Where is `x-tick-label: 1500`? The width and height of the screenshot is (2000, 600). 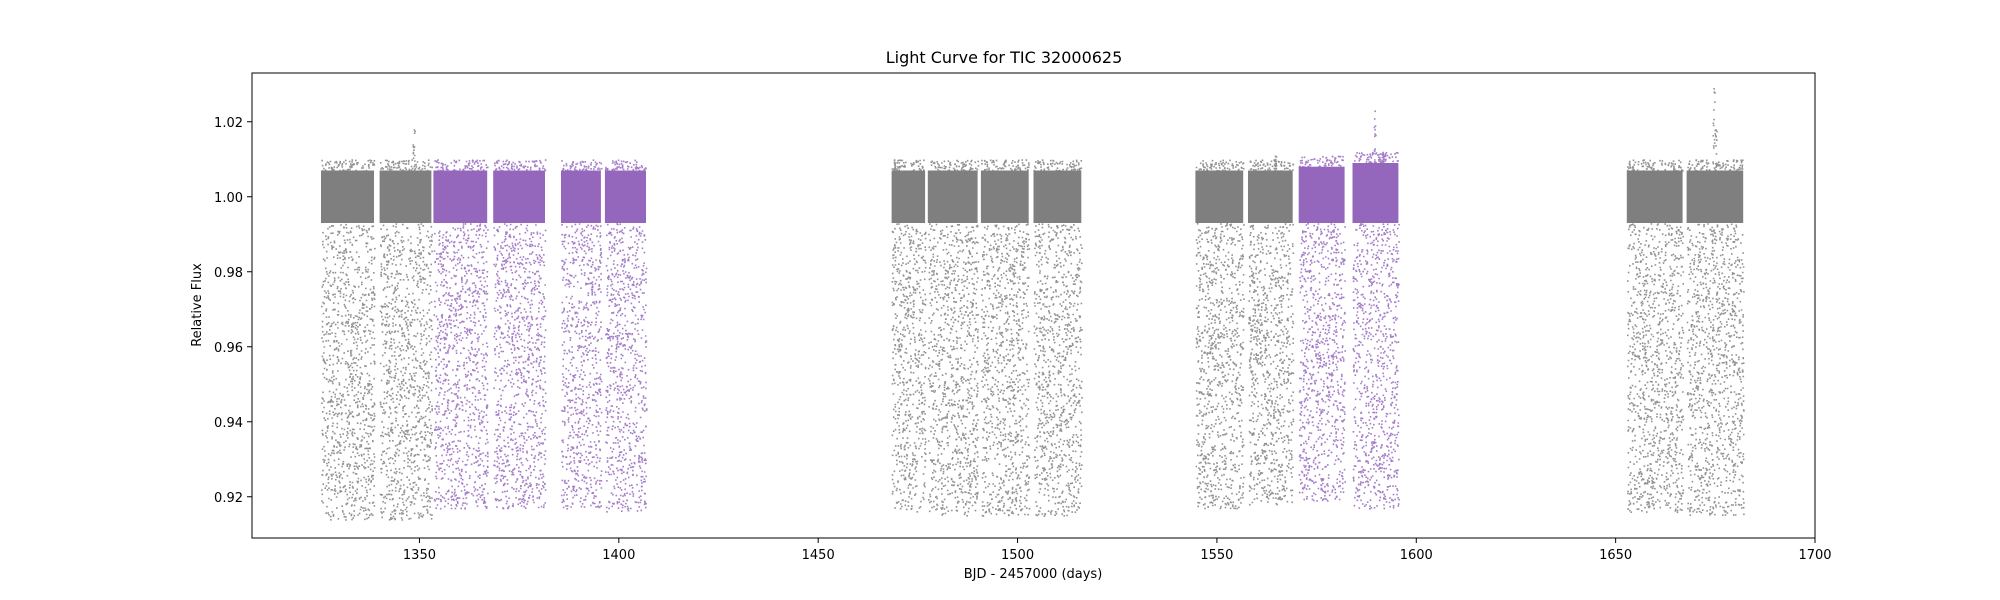
x-tick-label: 1500 is located at coordinates (1017, 555).